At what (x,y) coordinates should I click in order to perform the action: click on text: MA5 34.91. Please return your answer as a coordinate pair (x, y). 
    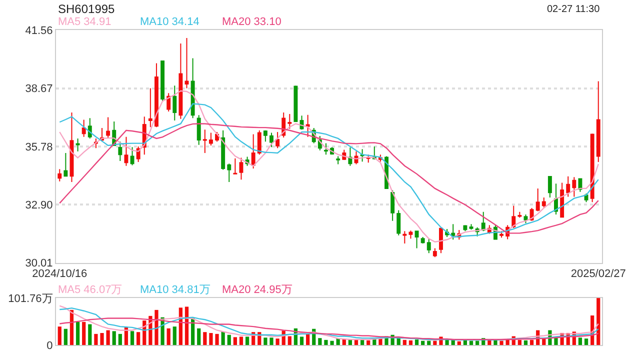
    Looking at the image, I should click on (85, 22).